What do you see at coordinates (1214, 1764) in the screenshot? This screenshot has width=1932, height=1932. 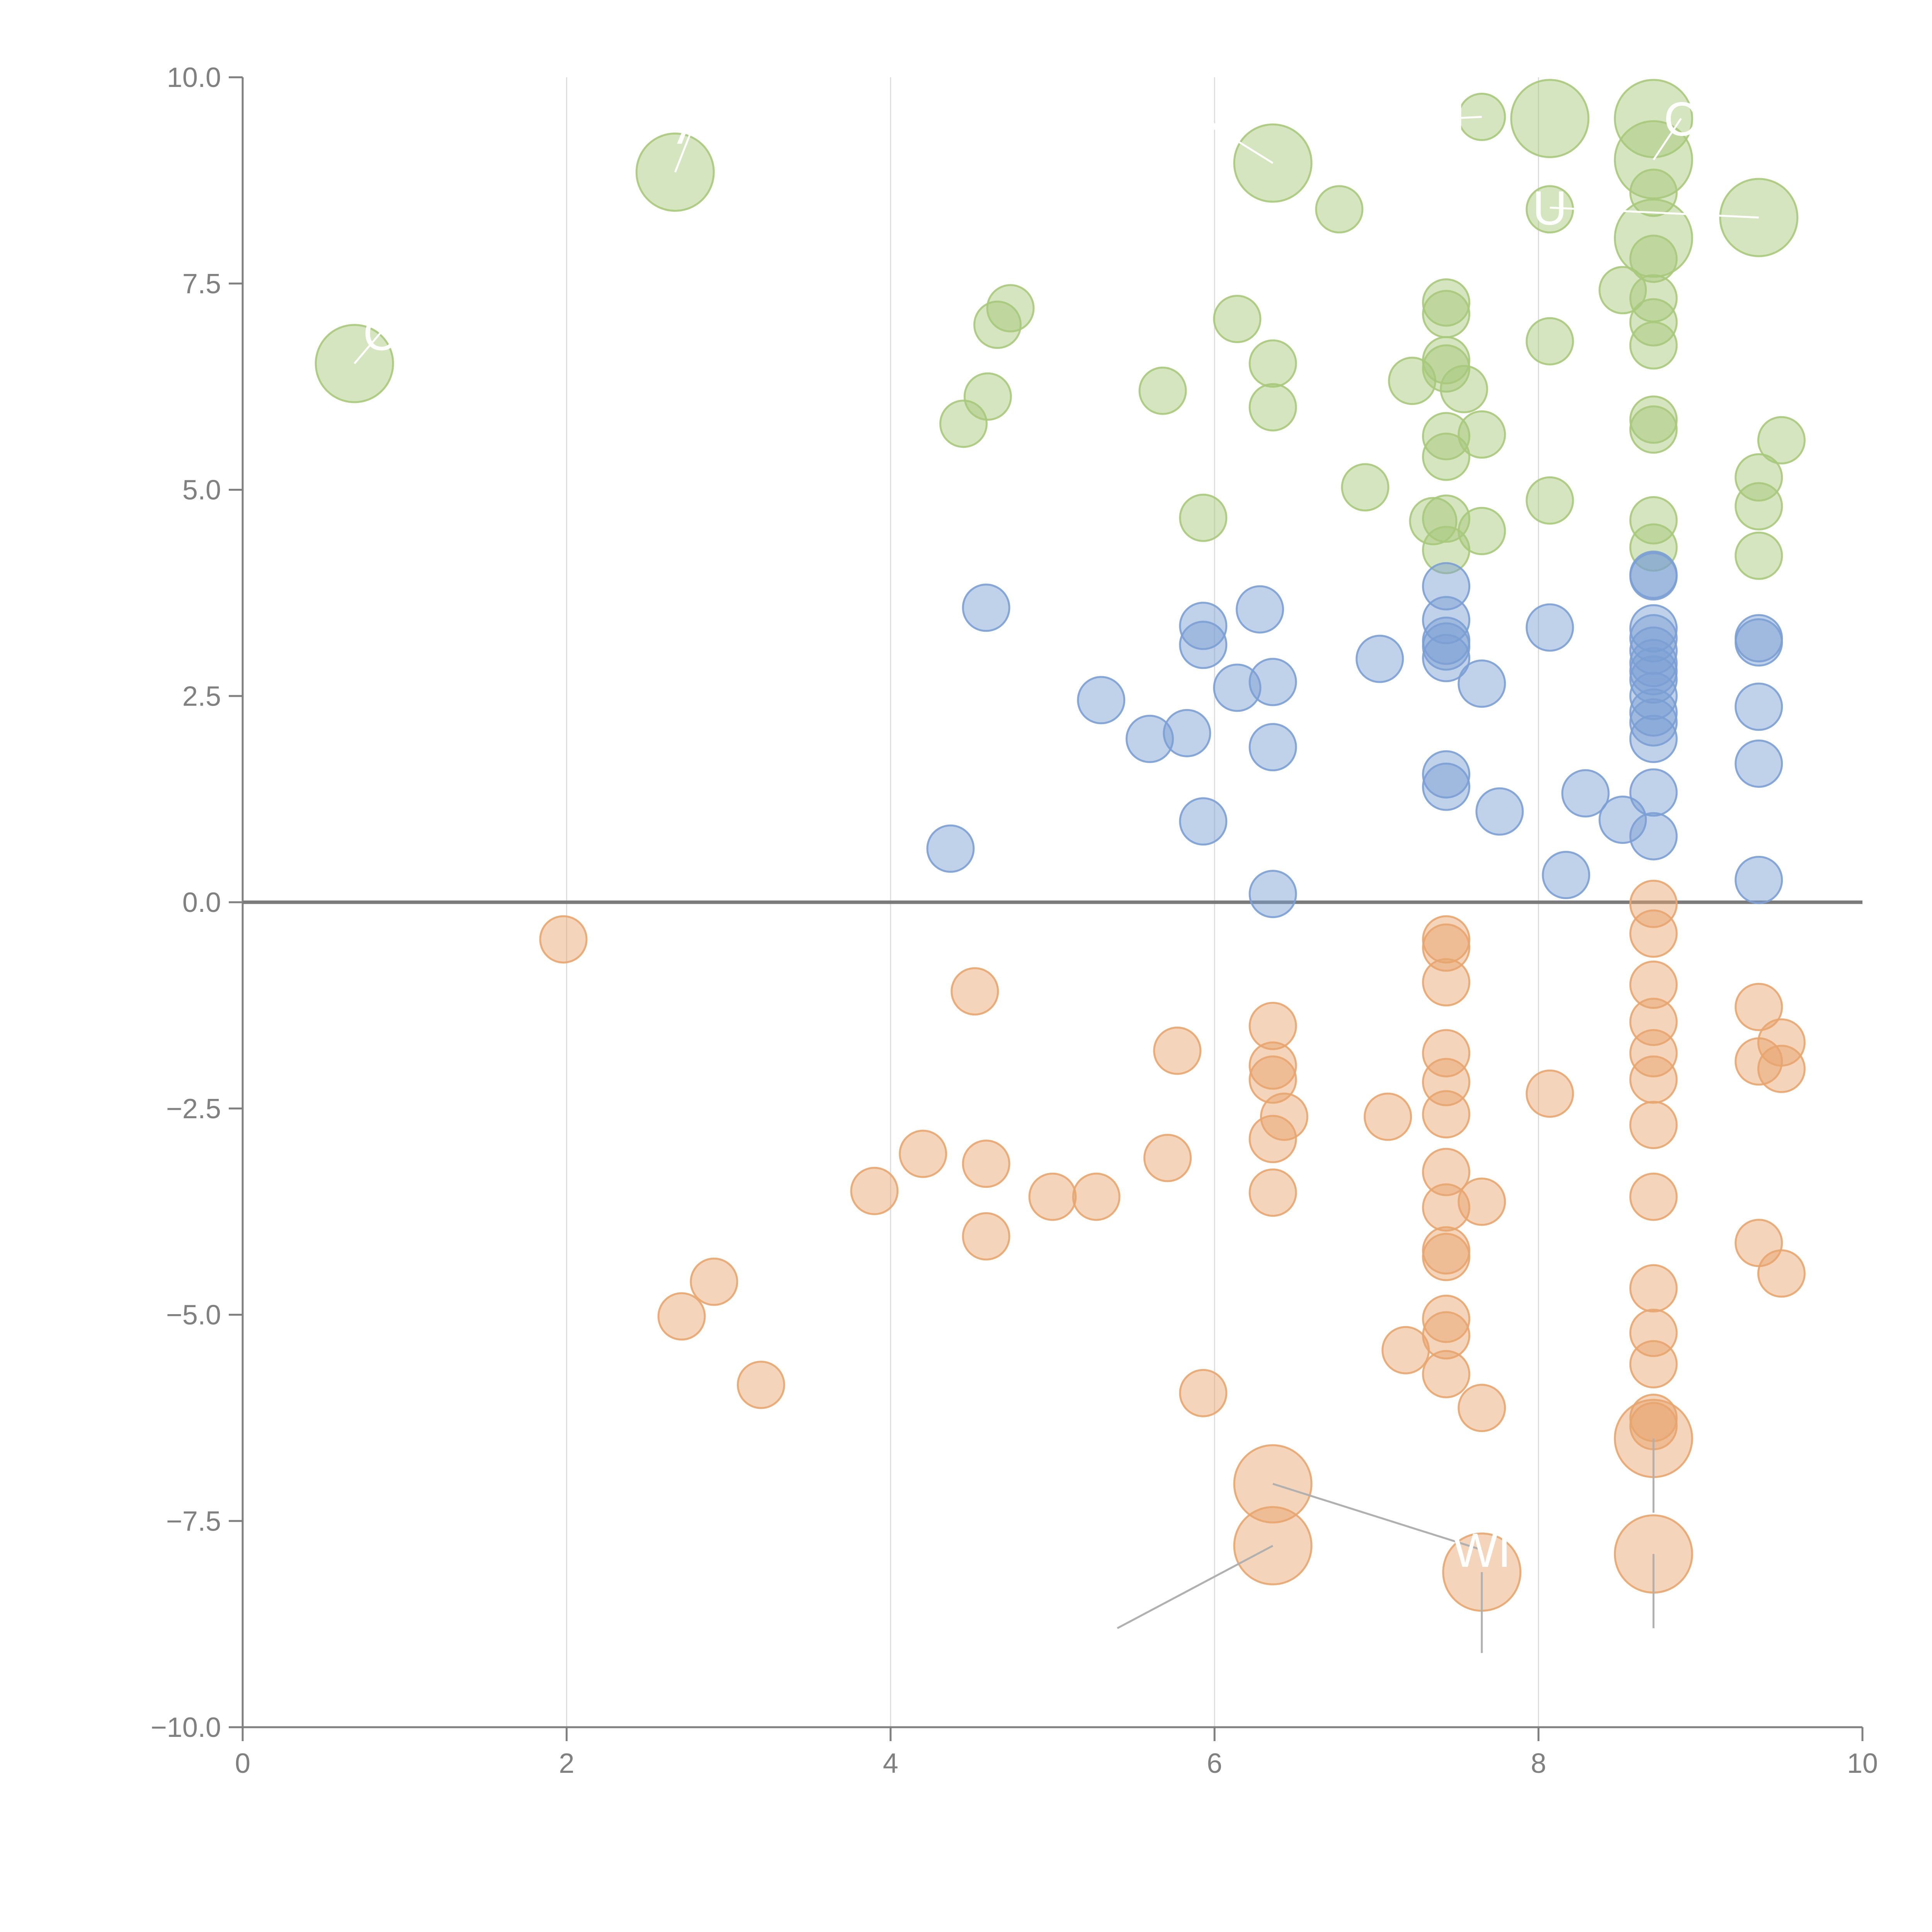 I see `x-tick-label: 6` at bounding box center [1214, 1764].